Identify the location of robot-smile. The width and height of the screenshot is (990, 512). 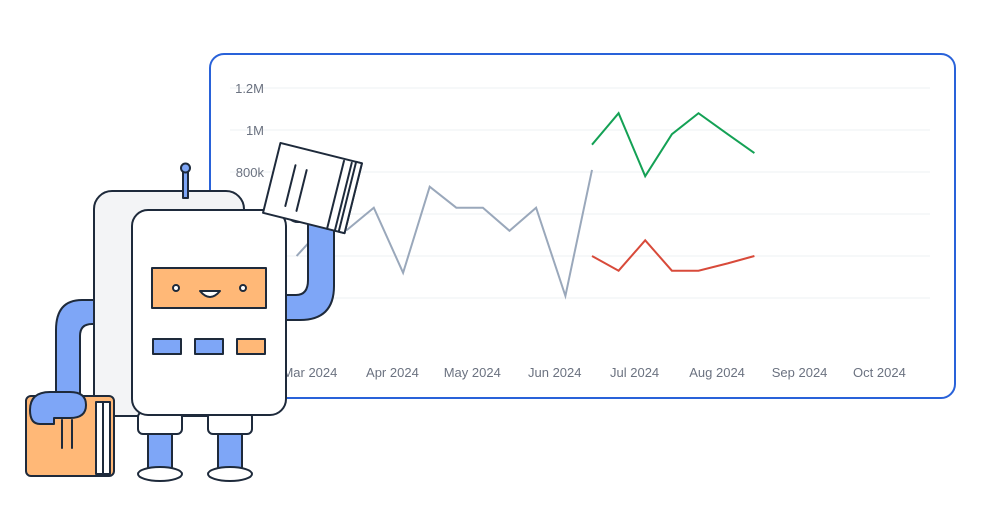
(210, 294).